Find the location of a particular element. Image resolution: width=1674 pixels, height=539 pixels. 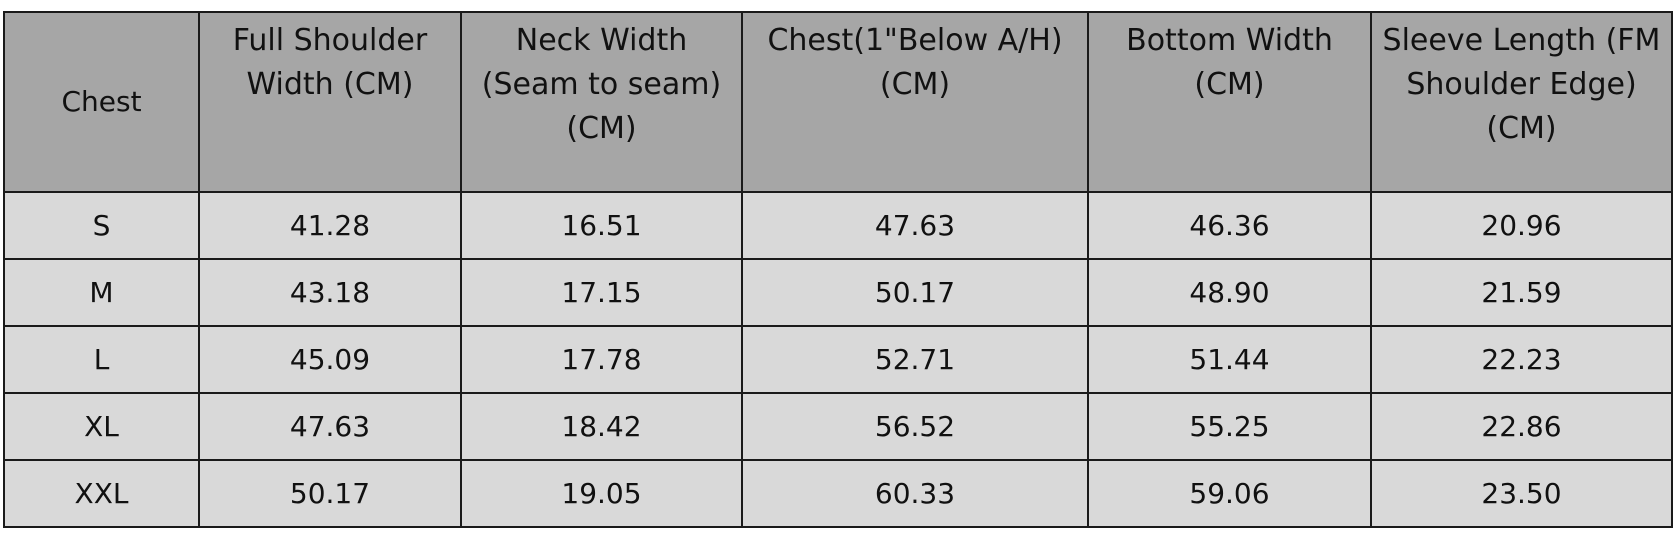

header-line: Bottom Width is located at coordinates (1229, 40).